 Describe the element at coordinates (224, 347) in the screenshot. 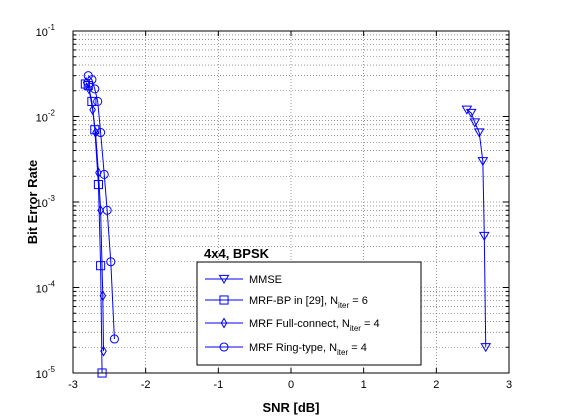

I see `legend-marker-circle` at that location.